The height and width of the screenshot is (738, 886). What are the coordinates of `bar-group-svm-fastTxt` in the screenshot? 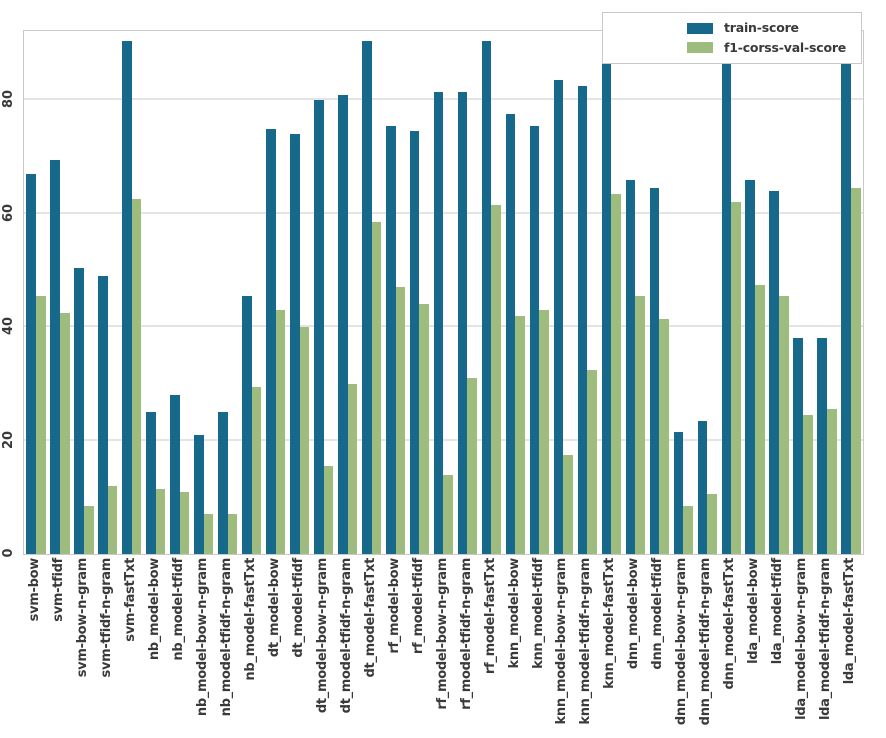 It's located at (132, 292).